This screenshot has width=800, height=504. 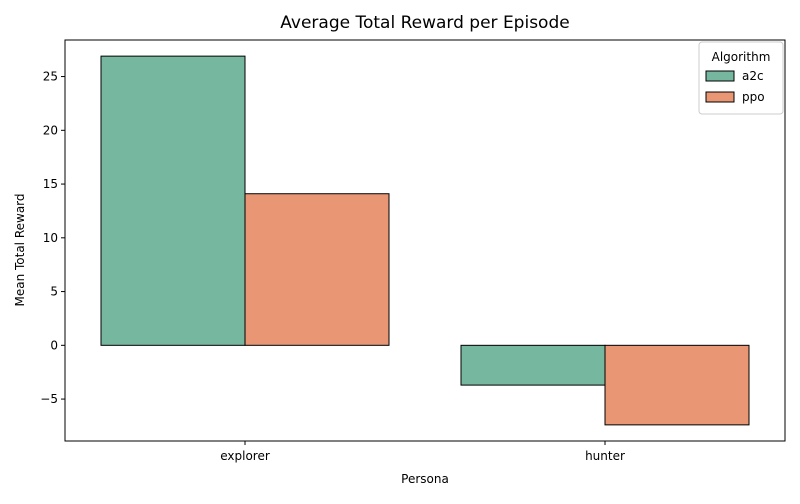 I want to click on legend: Algorithm a2c ppo, so click(x=741, y=78).